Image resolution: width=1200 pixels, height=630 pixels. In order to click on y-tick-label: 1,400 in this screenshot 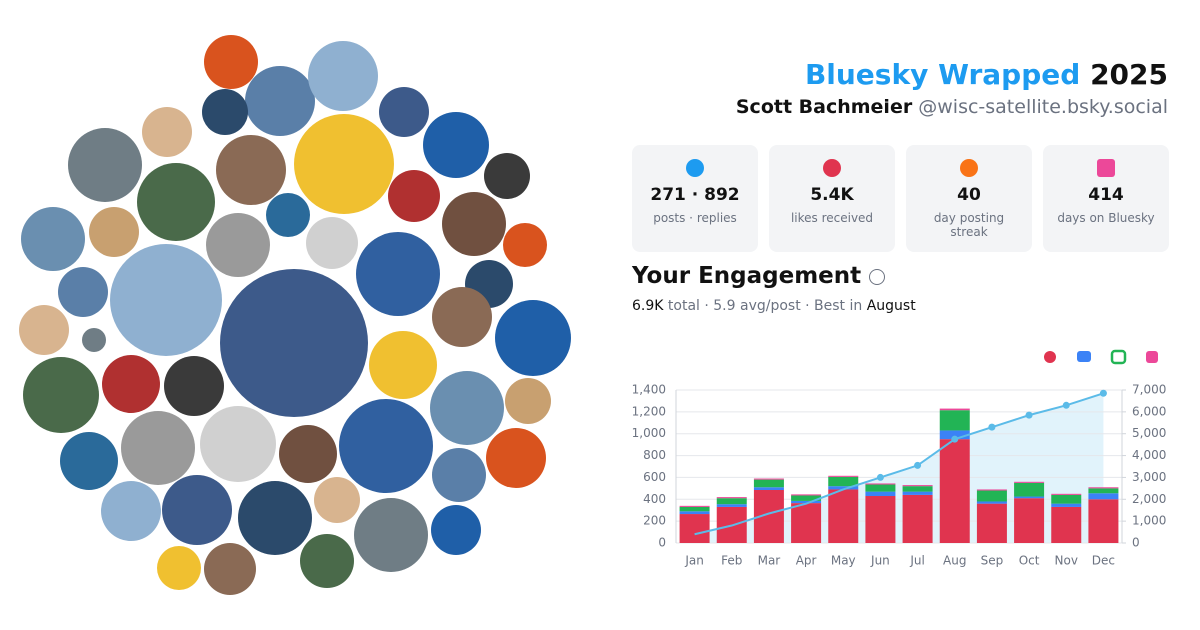, I will do `click(649, 390)`.